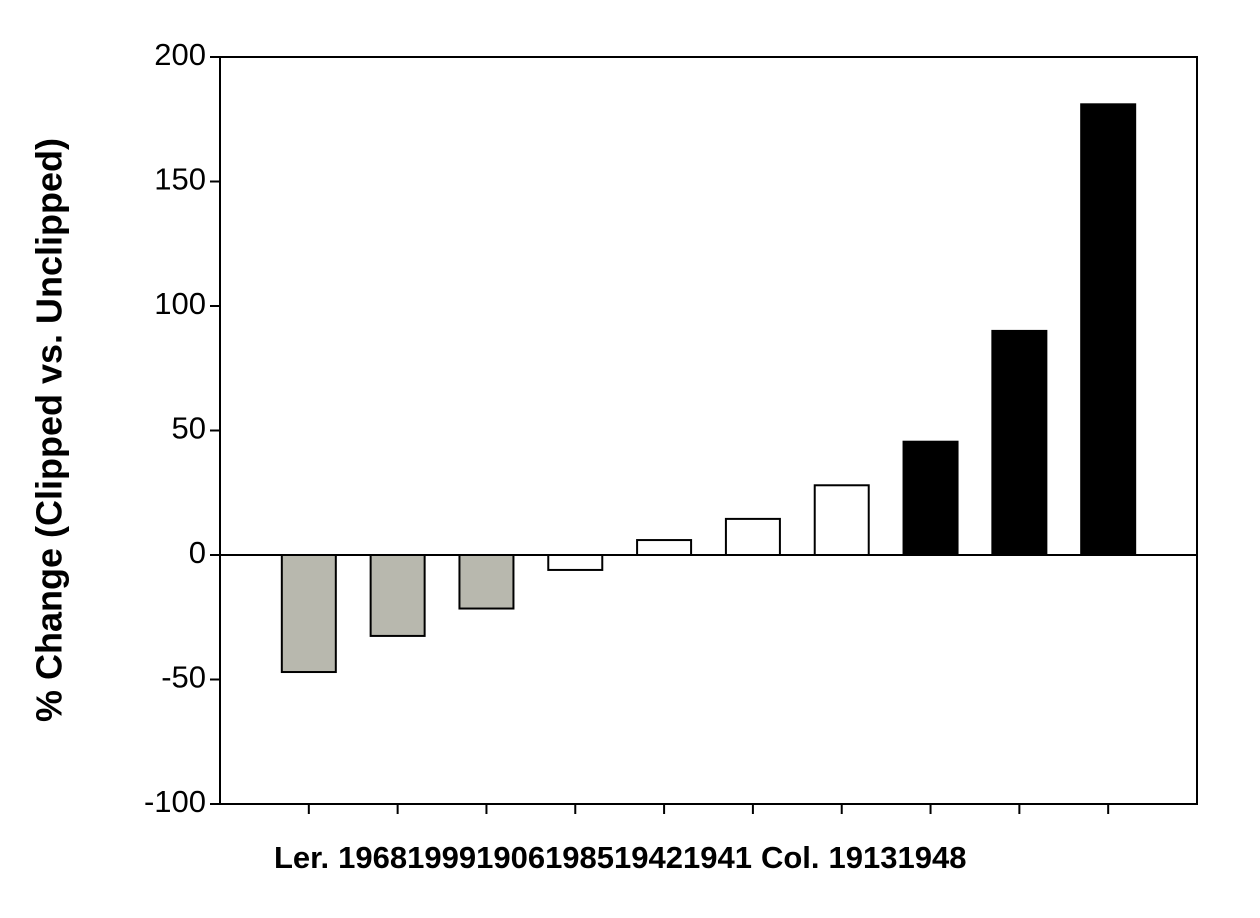 This screenshot has width=1260, height=918. Describe the element at coordinates (197, 552) in the screenshot. I see `y-tick-label: 0` at that location.